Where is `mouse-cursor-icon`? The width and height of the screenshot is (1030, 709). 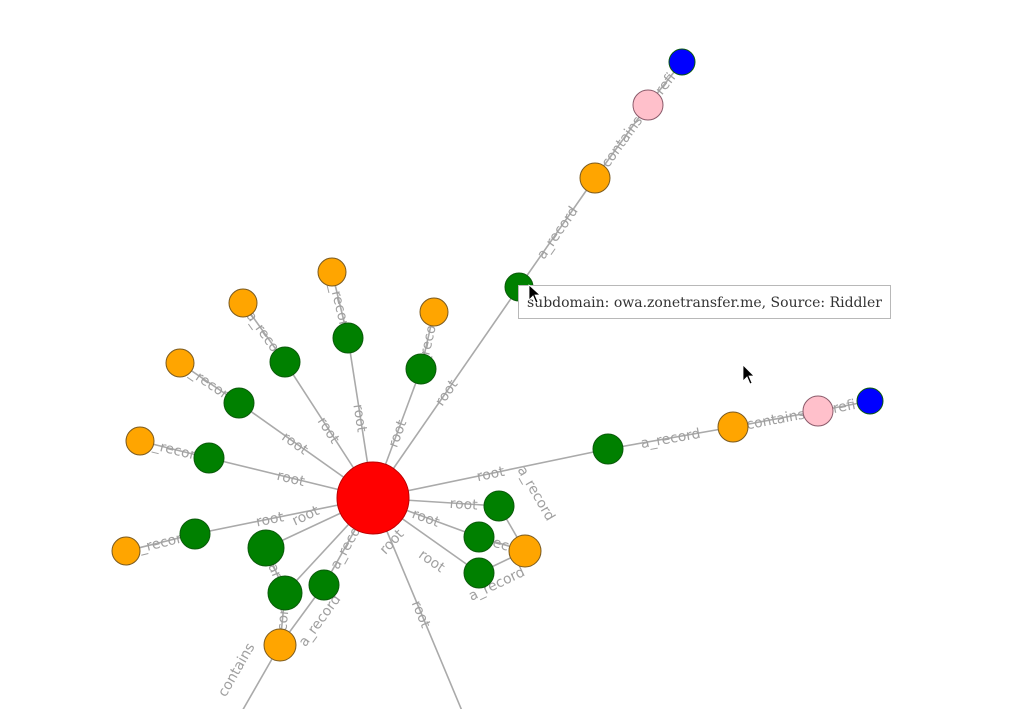 mouse-cursor-icon is located at coordinates (748, 374).